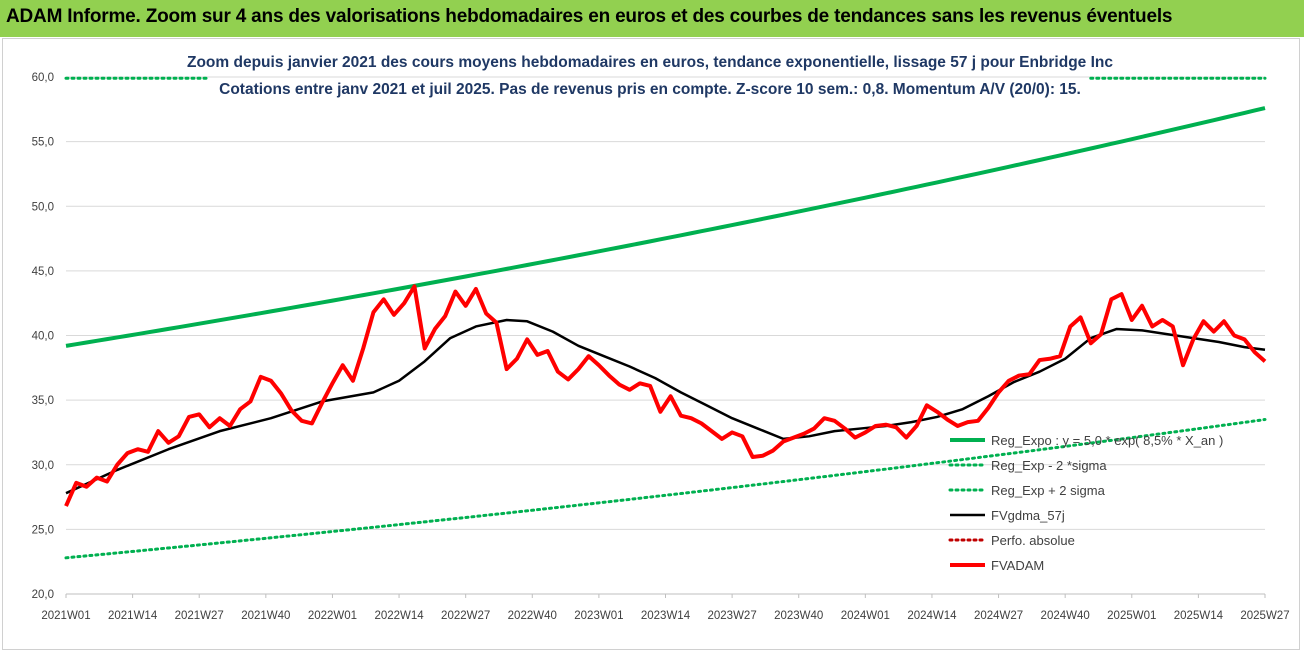 The width and height of the screenshot is (1304, 653). What do you see at coordinates (332, 616) in the screenshot?
I see `x-tick-label: 2022W01` at bounding box center [332, 616].